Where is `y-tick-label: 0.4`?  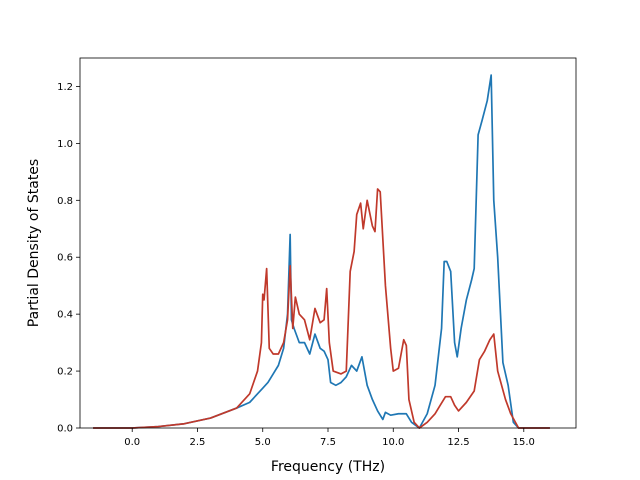 y-tick-label: 0.4 is located at coordinates (65, 315).